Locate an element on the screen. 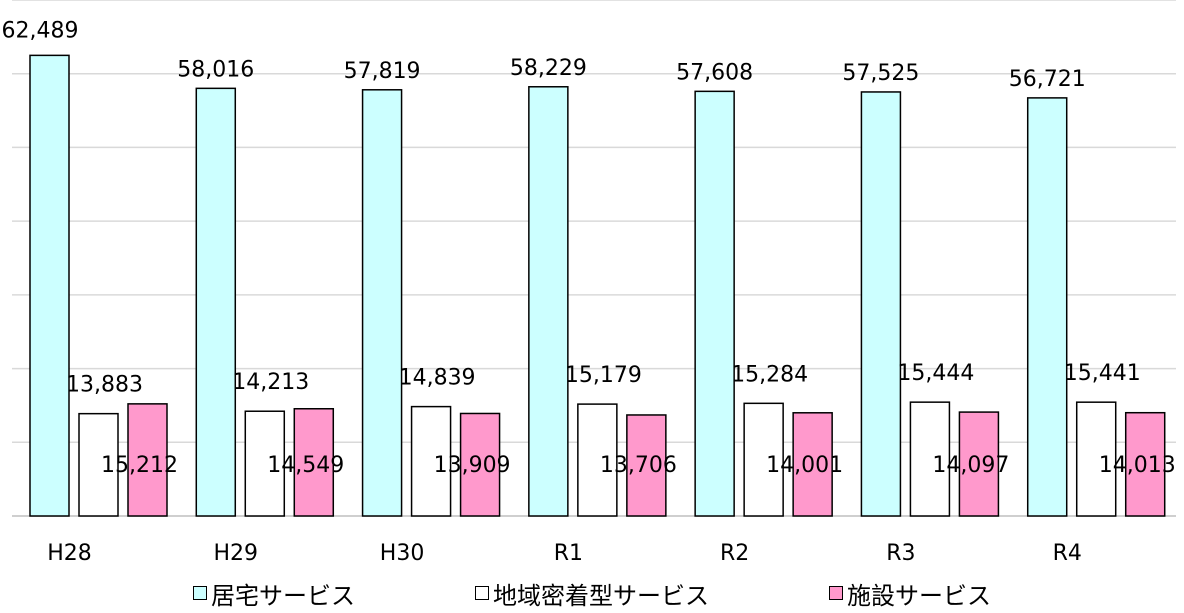  bar-shisetsu-R2 is located at coordinates (812, 464).